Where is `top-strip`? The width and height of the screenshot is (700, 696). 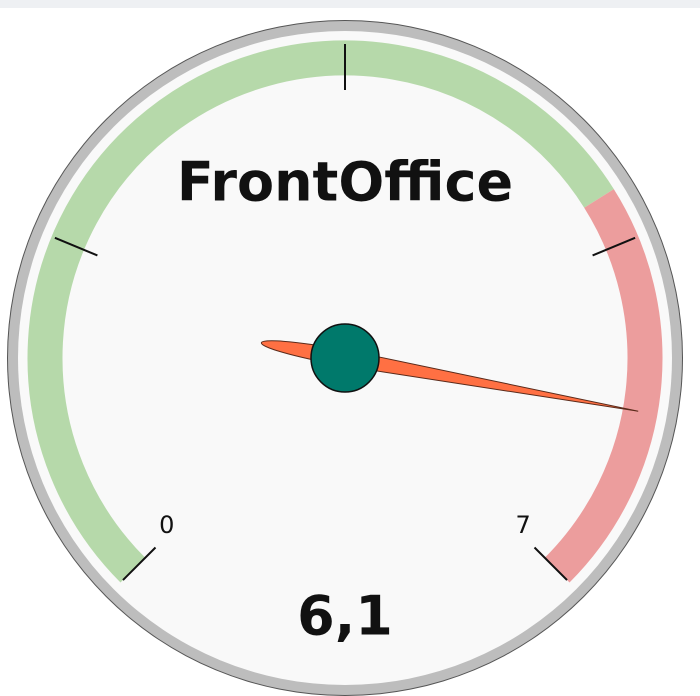 top-strip is located at coordinates (350, 4).